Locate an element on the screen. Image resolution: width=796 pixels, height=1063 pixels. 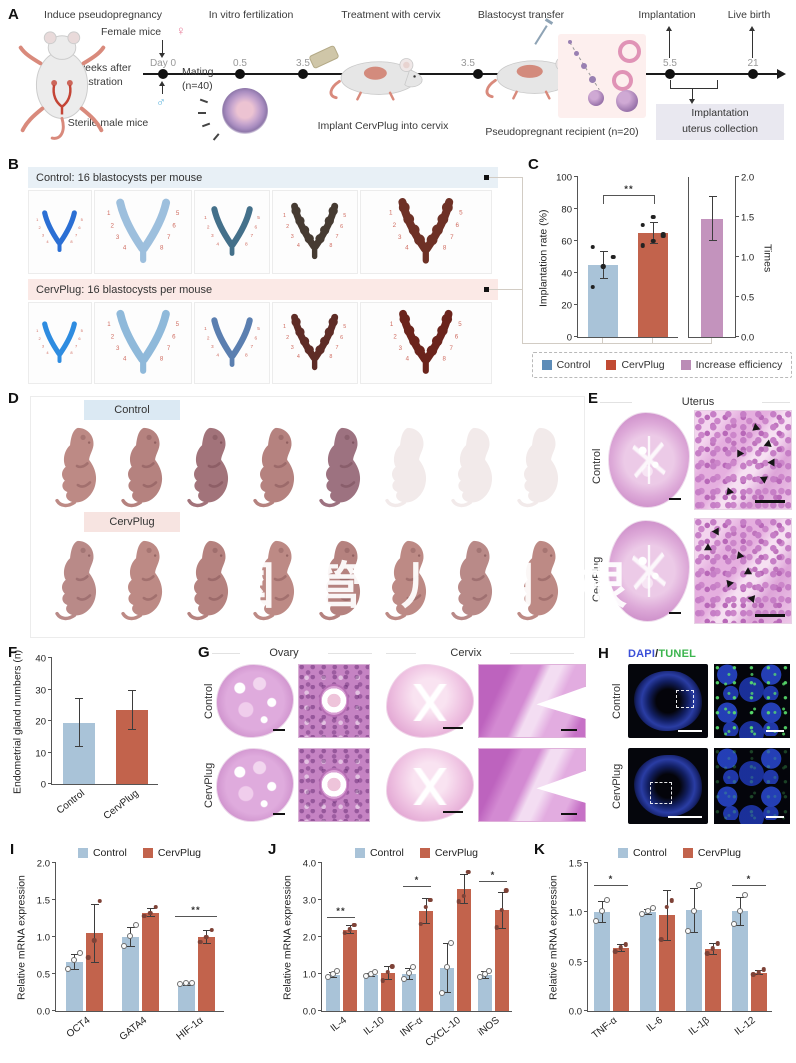
collection-box: Implantation uterus collection is located at coordinates (720, 122).